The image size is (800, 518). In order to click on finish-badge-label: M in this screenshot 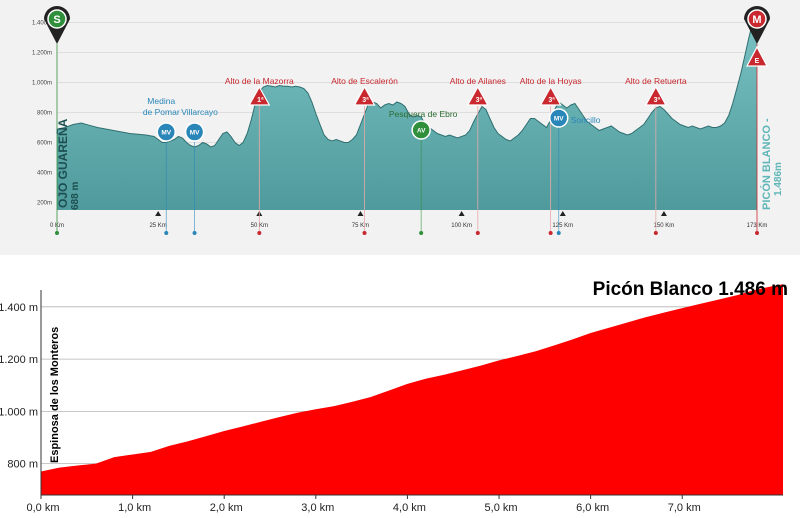, I will do `click(756, 20)`.